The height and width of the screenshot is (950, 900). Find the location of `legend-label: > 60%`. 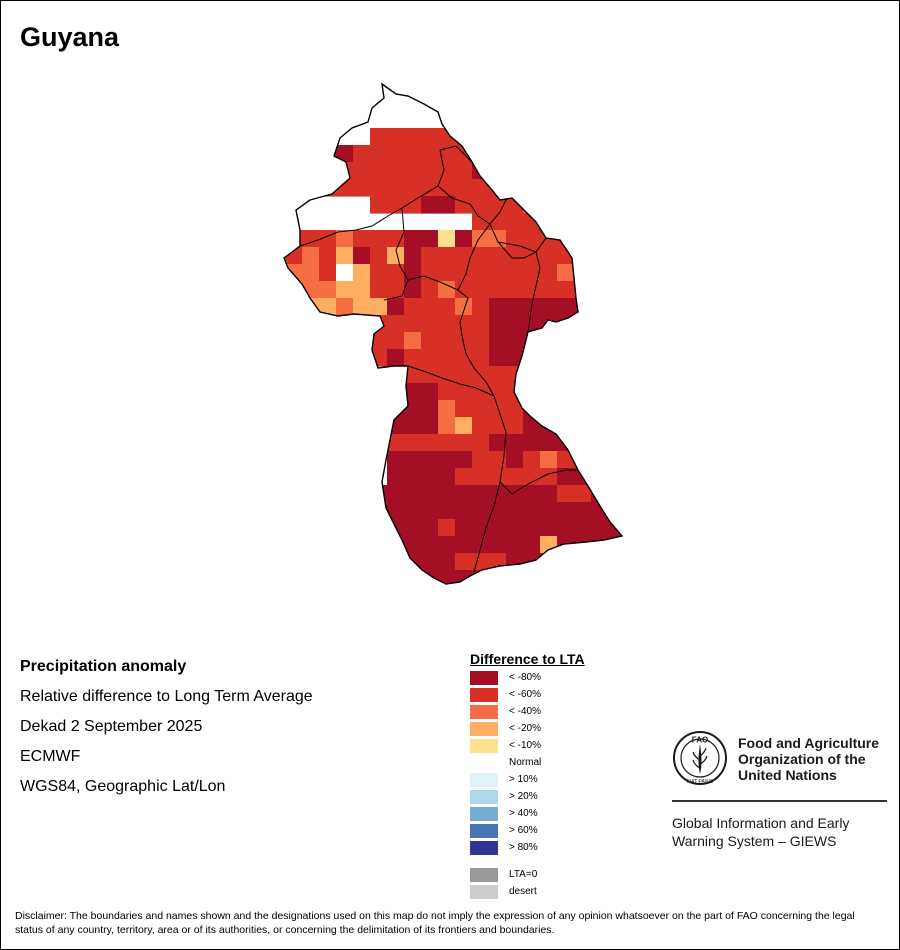

legend-label: > 60% is located at coordinates (523, 830).